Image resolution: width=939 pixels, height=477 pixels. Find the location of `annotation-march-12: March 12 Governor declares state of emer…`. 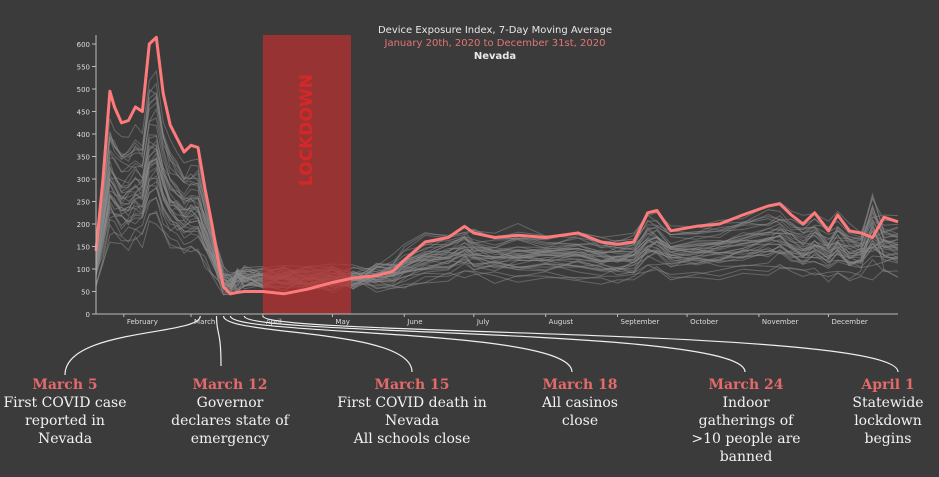

annotation-march-12: March 12 Governor declares state of emer… is located at coordinates (230, 412).